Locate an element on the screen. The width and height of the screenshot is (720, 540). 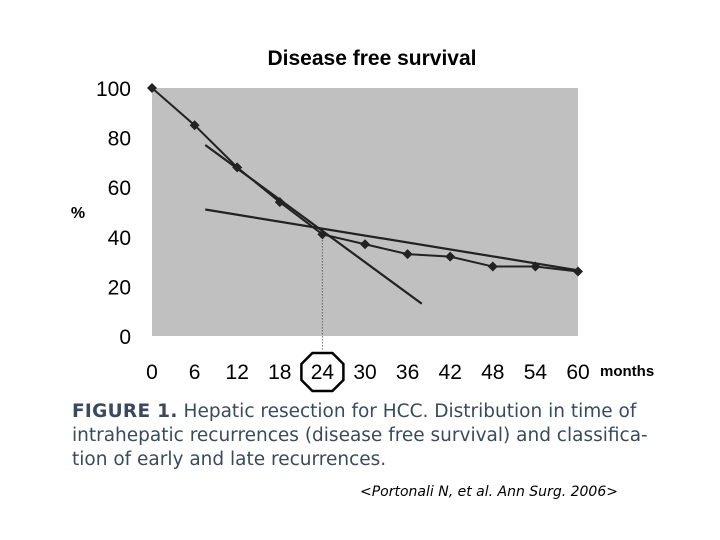
chart-title: Disease free survival is located at coordinates (372, 58).